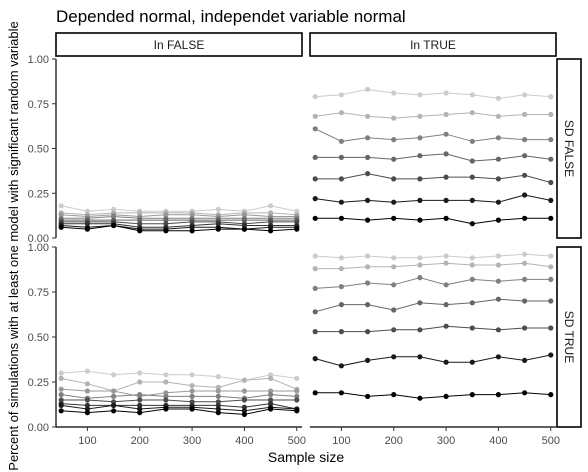 This screenshot has width=588, height=472. What do you see at coordinates (394, 441) in the screenshot?
I see `x-tick-label: 200` at bounding box center [394, 441].